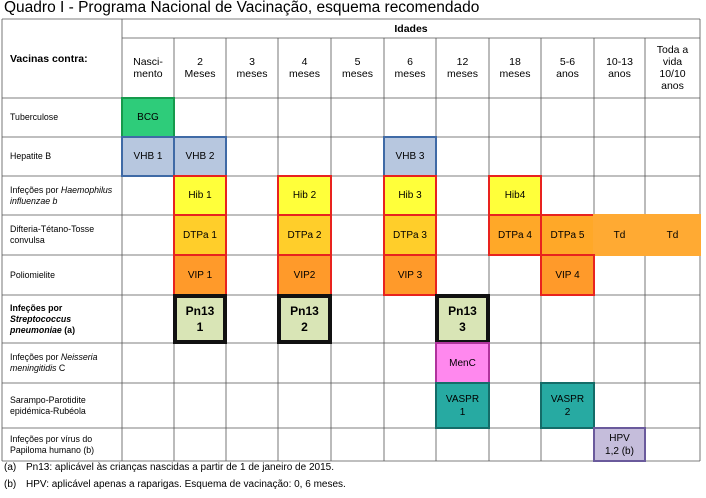 Image resolution: width=706 pixels, height=498 pixels. What do you see at coordinates (10, 484) in the screenshot?
I see `footnote-b-tag: (b)` at bounding box center [10, 484].